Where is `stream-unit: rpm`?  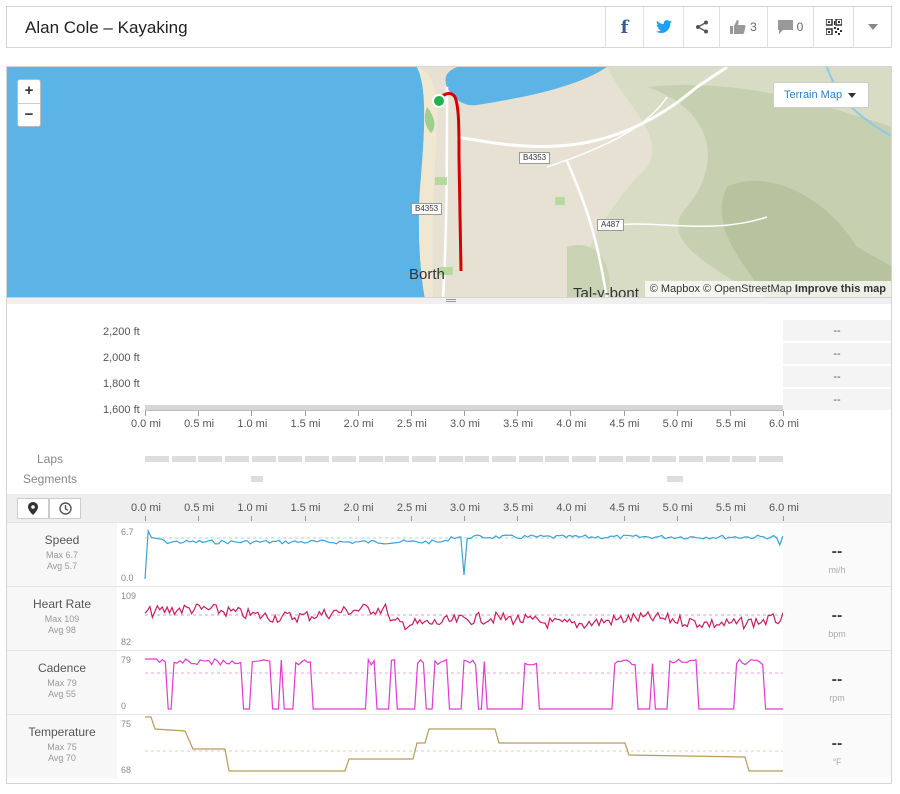
stream-unit: rpm is located at coordinates (837, 698).